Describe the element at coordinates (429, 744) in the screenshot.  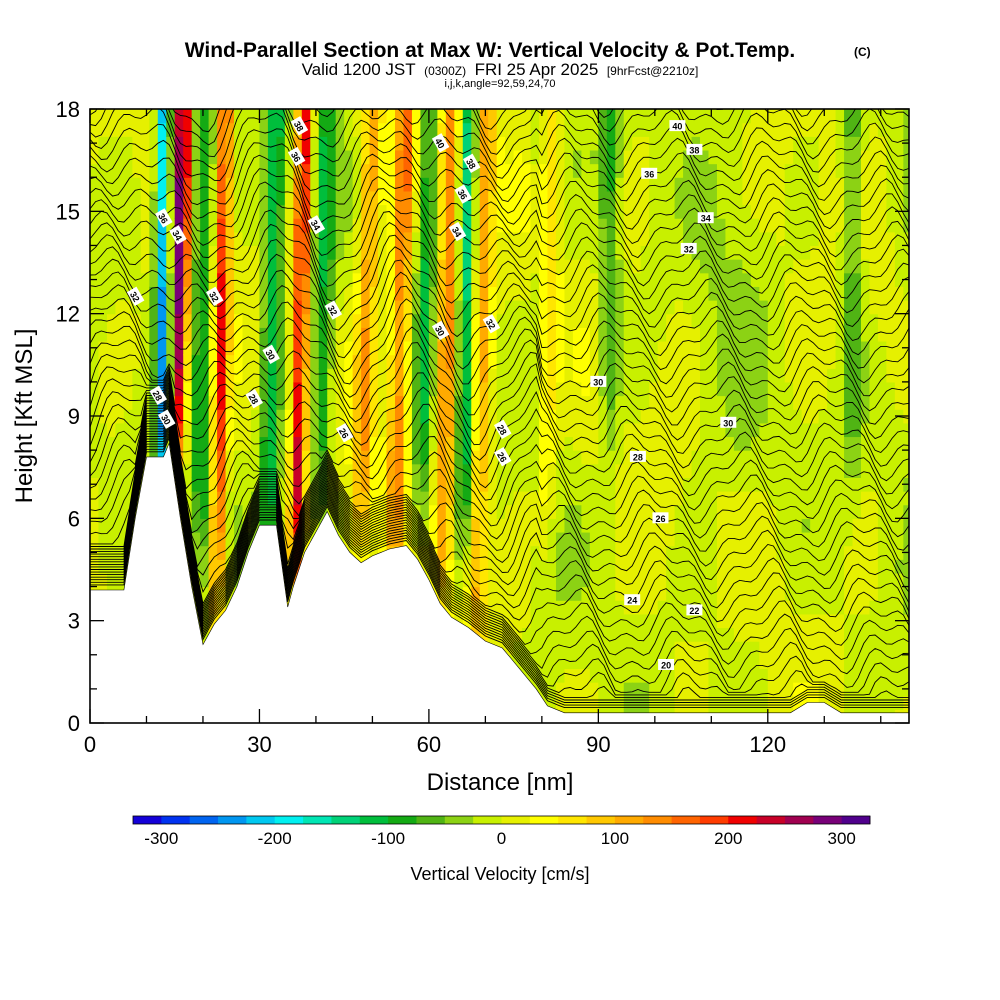
I see `x-tick-label: 60` at that location.